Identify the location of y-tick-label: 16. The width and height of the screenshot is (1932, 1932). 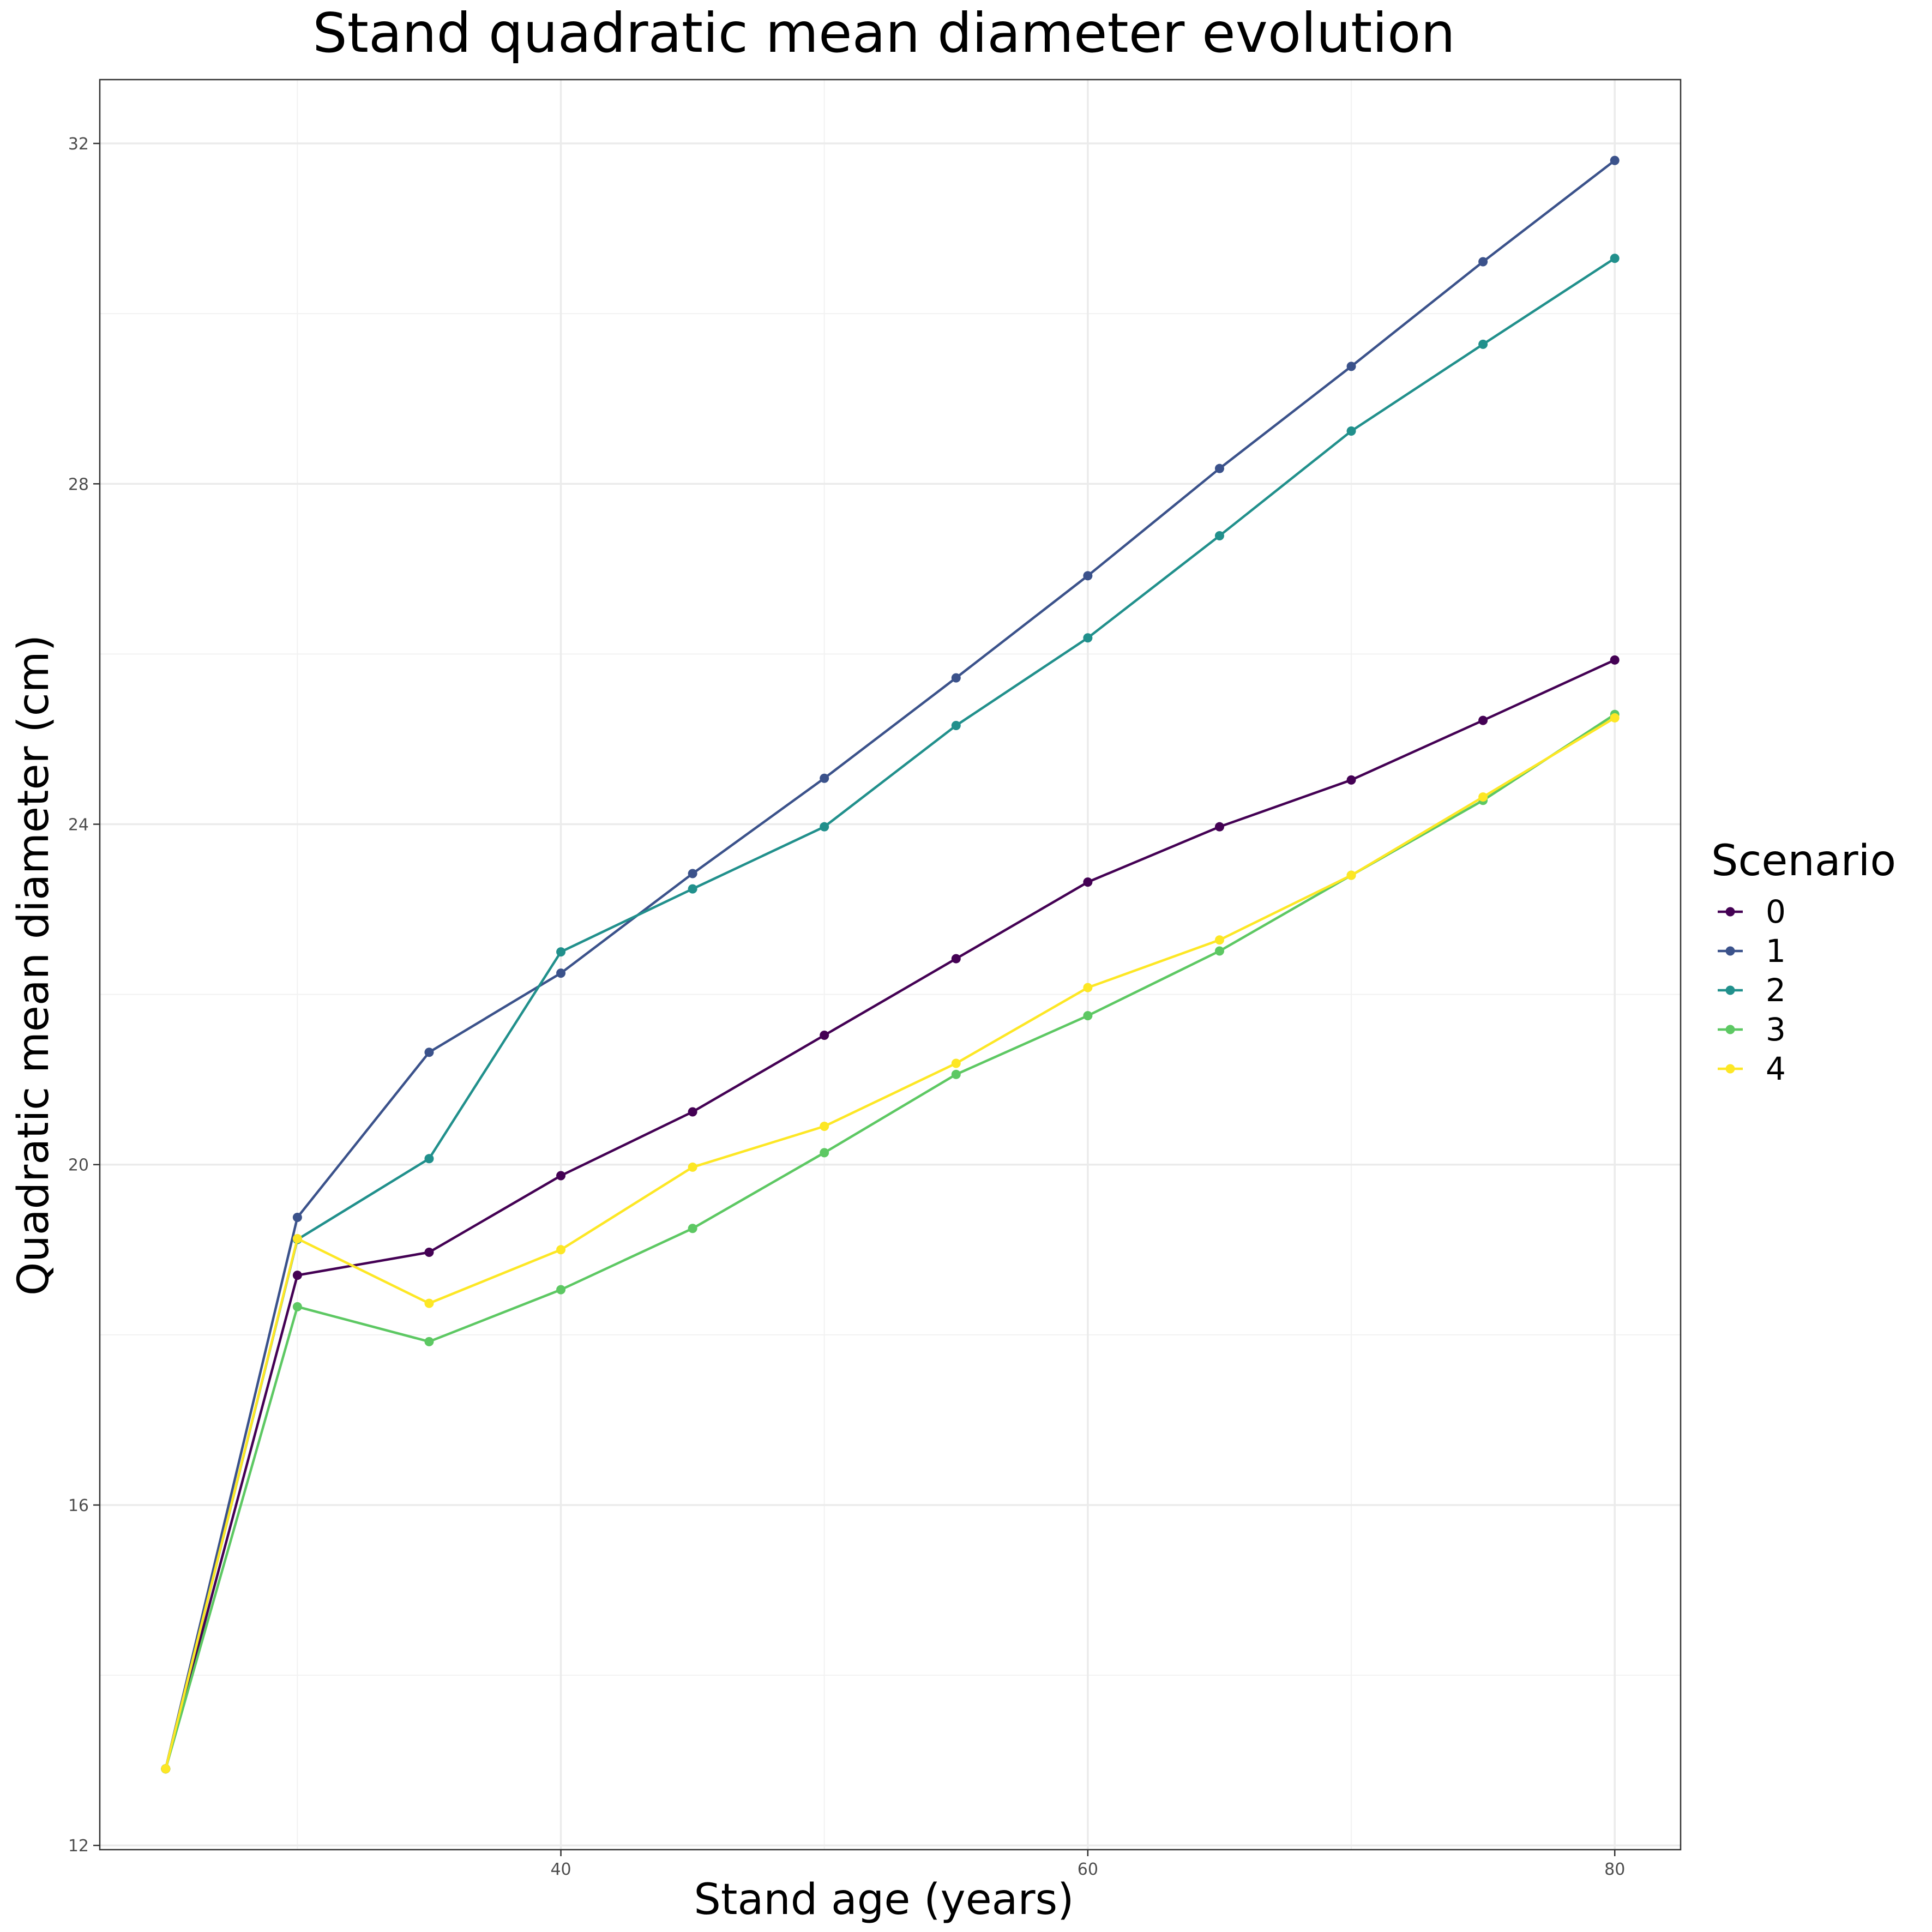
(78, 1505).